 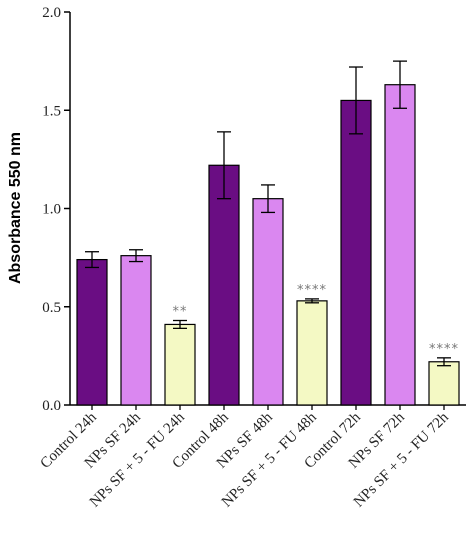 What do you see at coordinates (51, 210) in the screenshot?
I see `y-tick-label: 1.0` at bounding box center [51, 210].